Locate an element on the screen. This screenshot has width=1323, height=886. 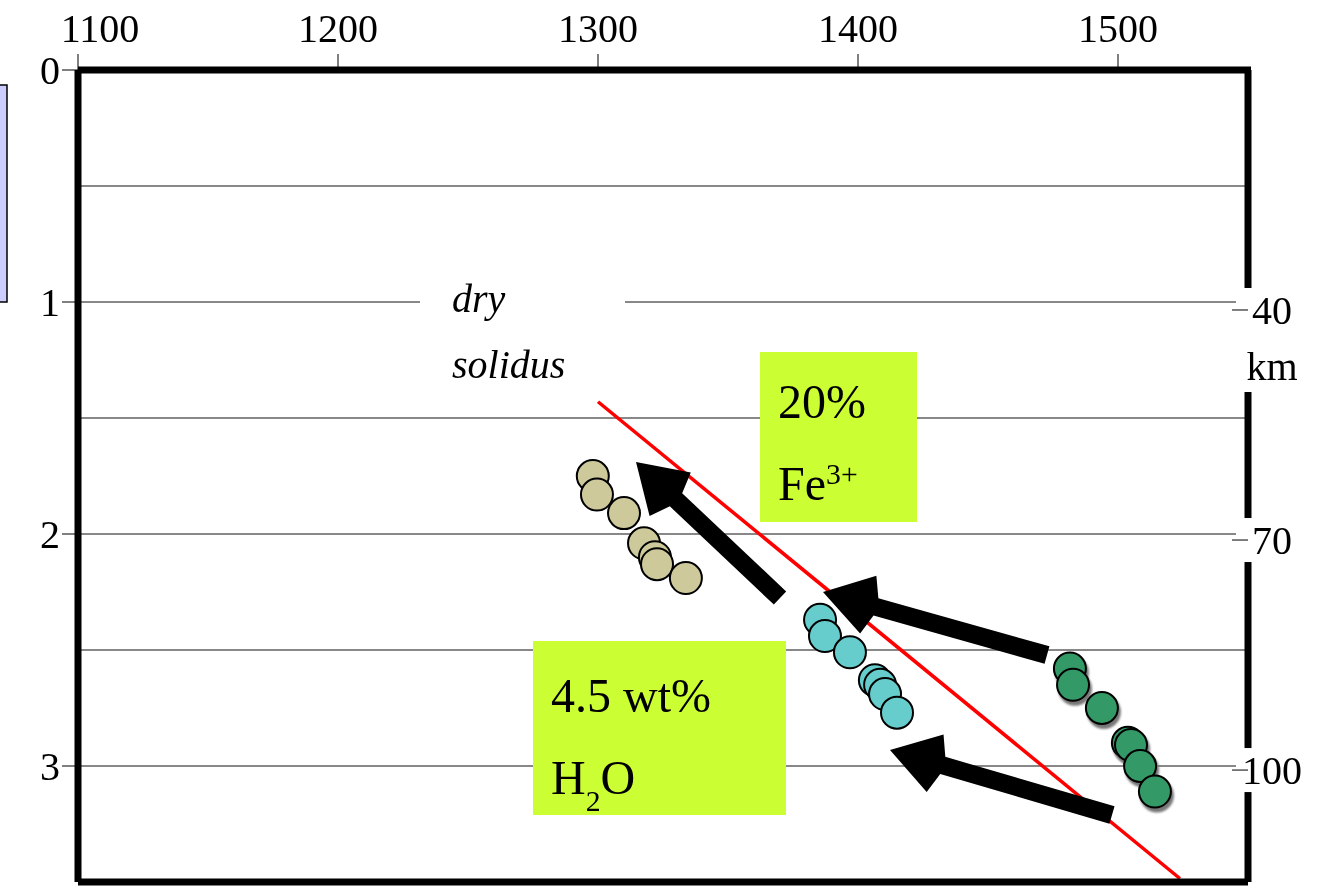
y2-tick-label: 70 is located at coordinates (1272, 541).